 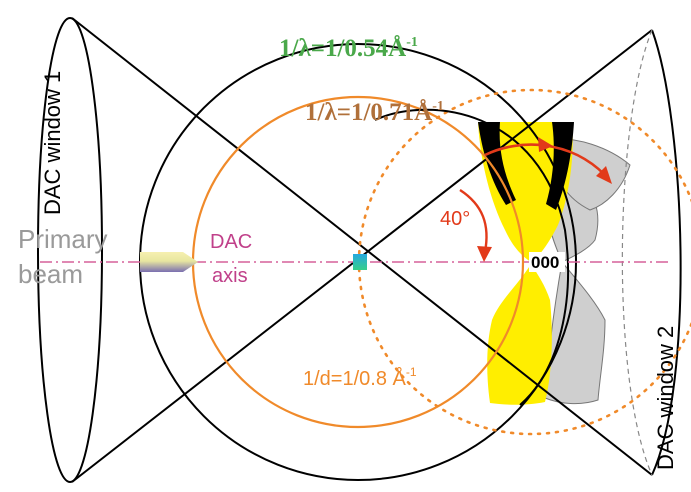 I want to click on dac-axis-label-2: axis, so click(x=230, y=276).